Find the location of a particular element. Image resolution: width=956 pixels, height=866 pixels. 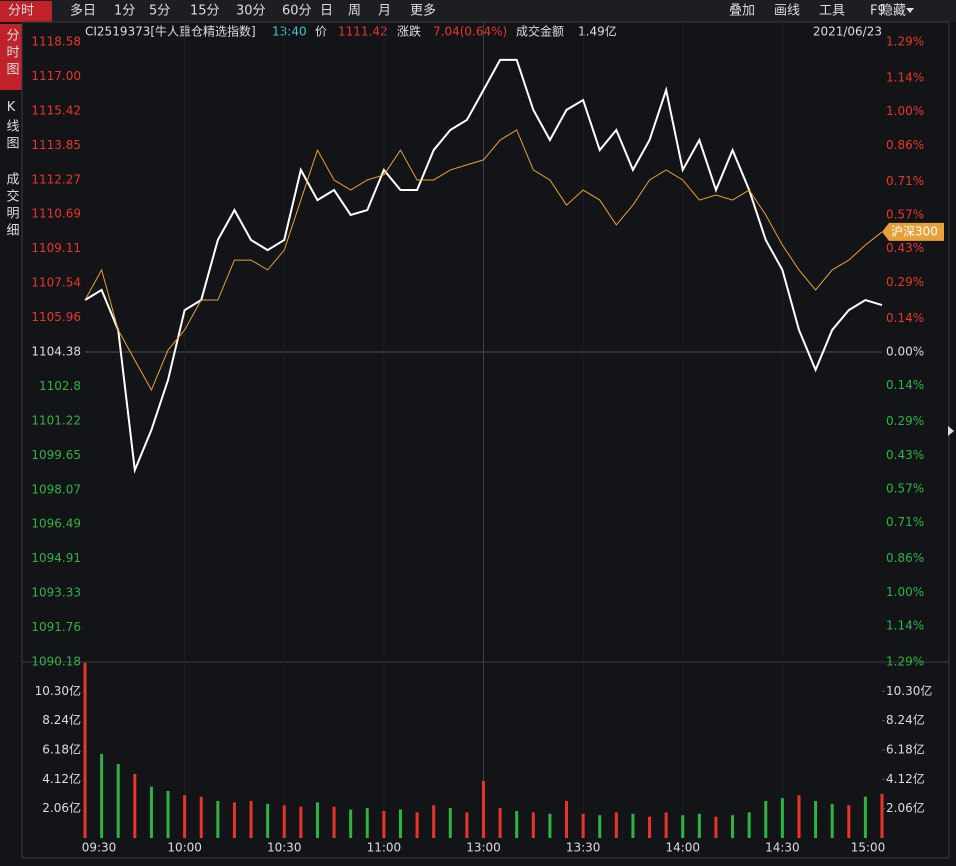

info-name: CI2519373[牛人重仓精选指数] is located at coordinates (170, 31).